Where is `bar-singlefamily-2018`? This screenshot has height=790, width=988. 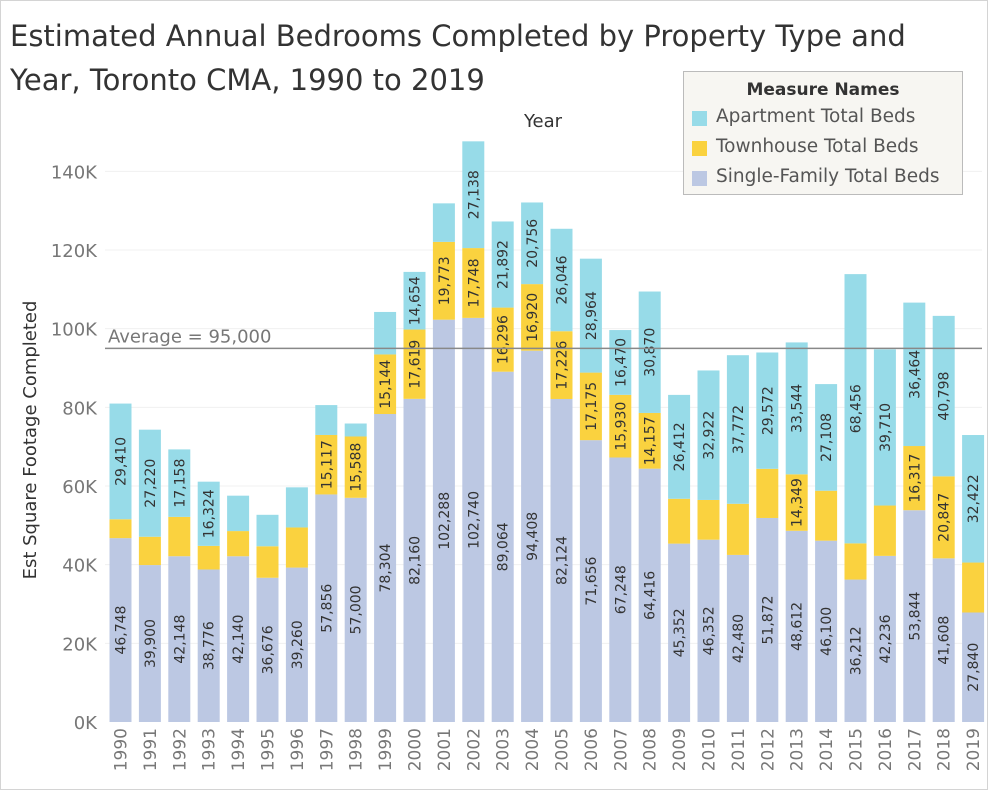
bar-singlefamily-2018 is located at coordinates (943, 640).